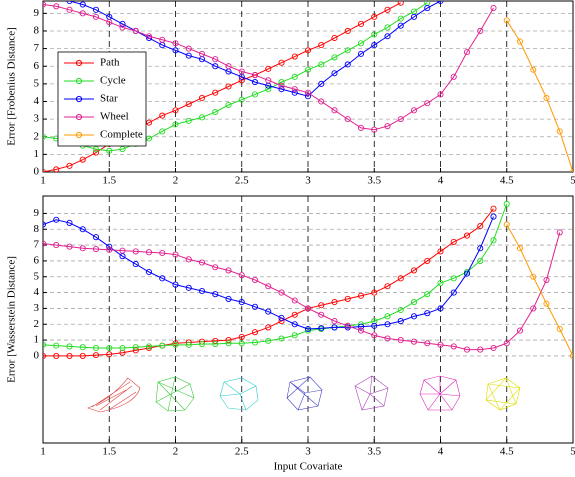 The width and height of the screenshot is (575, 477). Describe the element at coordinates (43, 181) in the screenshot. I see `x-tick-label: 1` at that location.